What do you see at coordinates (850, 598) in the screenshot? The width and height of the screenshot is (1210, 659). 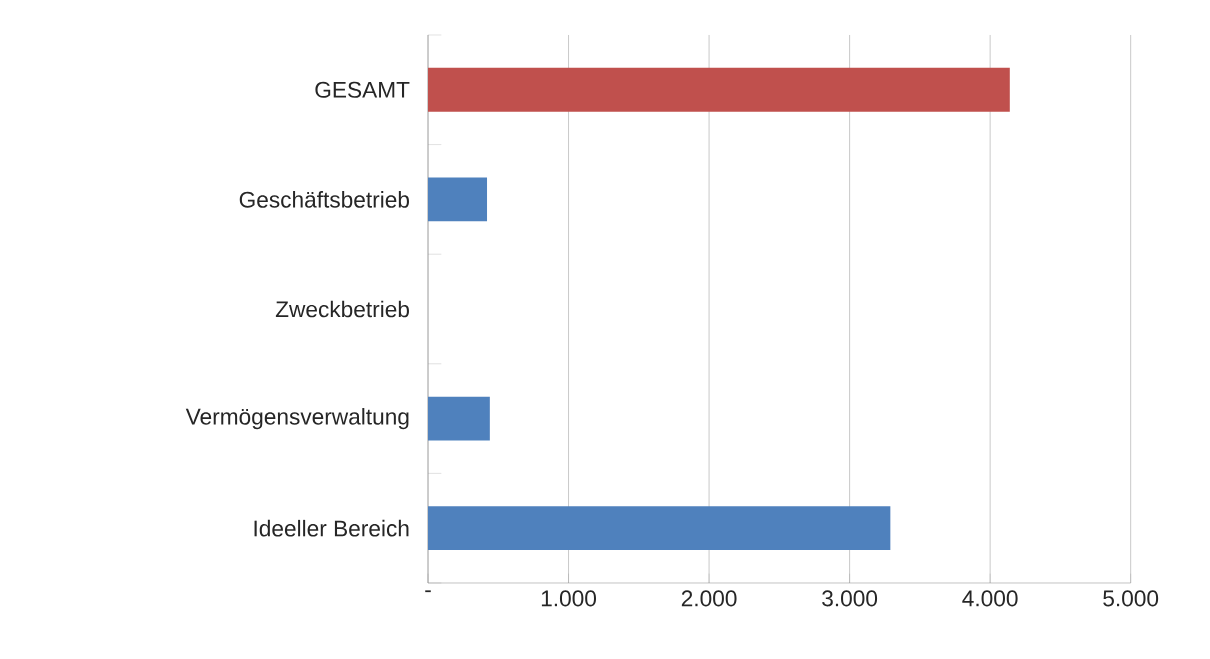 I see `x-tick-label: 3.000` at bounding box center [850, 598].